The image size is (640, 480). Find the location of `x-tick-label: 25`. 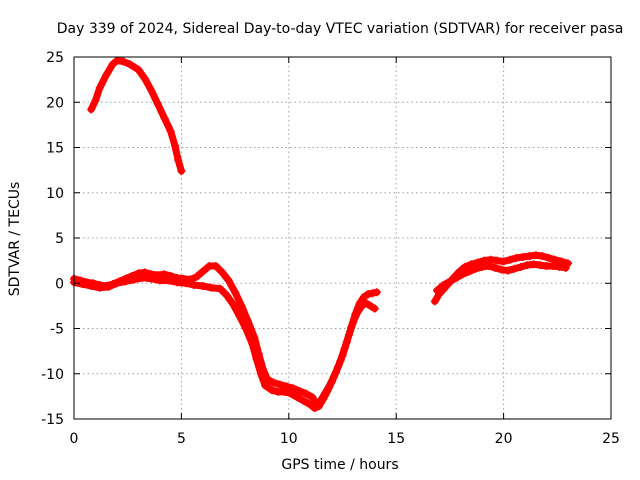

x-tick-label: 25 is located at coordinates (611, 439).